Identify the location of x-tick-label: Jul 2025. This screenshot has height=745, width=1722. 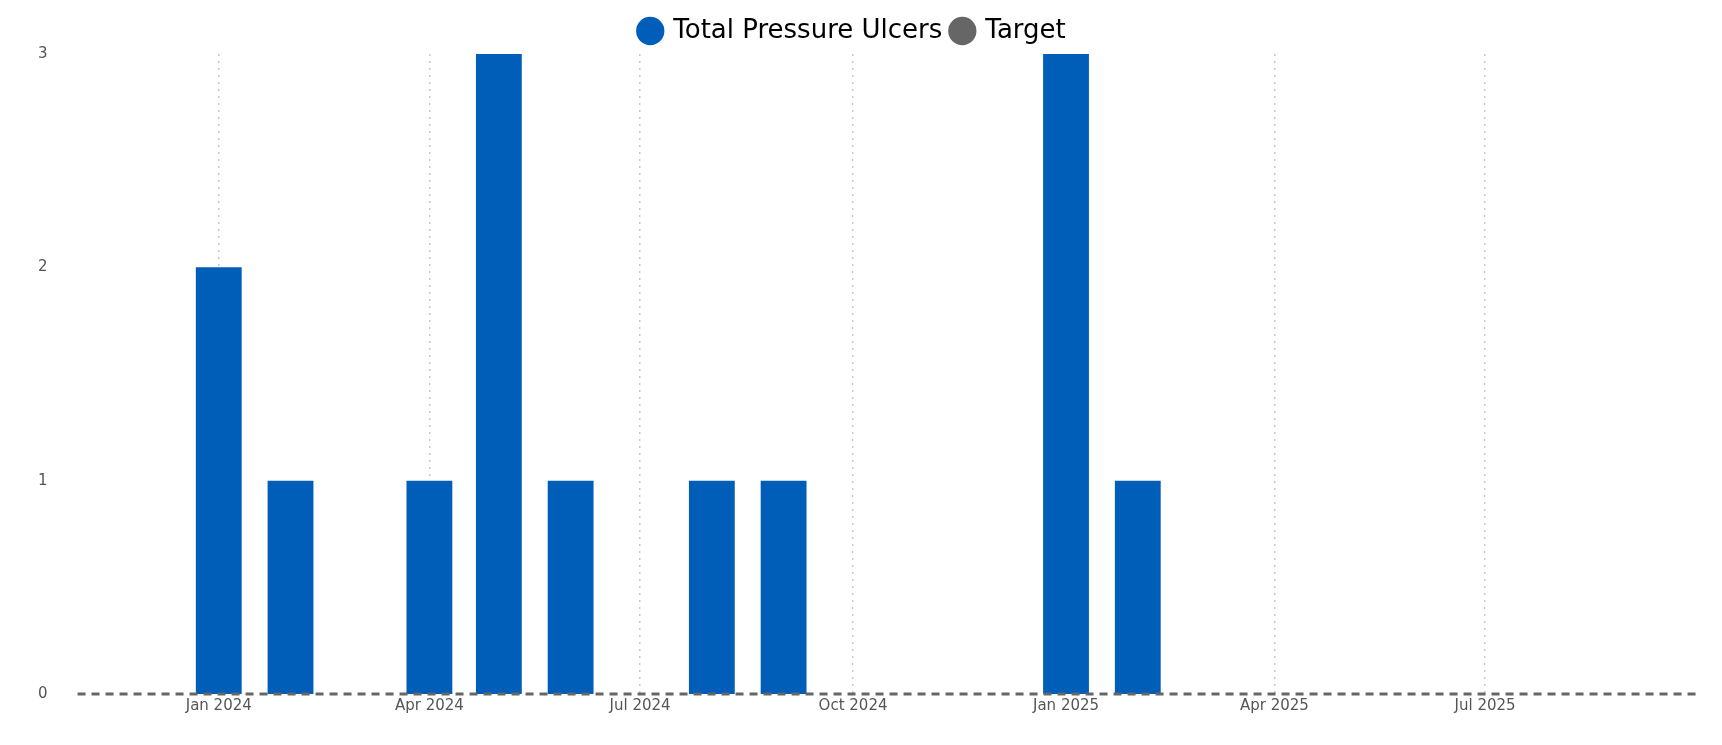
(1484, 704).